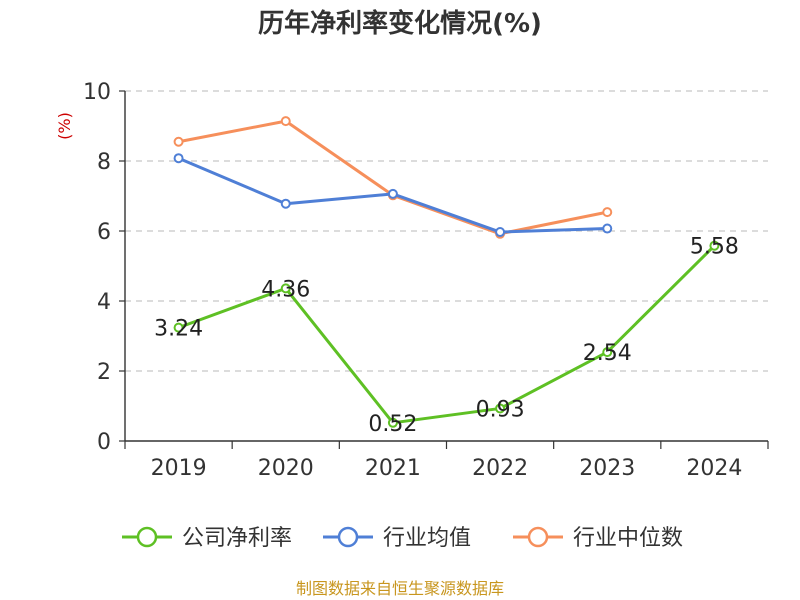 The width and height of the screenshot is (800, 600). I want to click on y-tick-label: 8, so click(104, 162).